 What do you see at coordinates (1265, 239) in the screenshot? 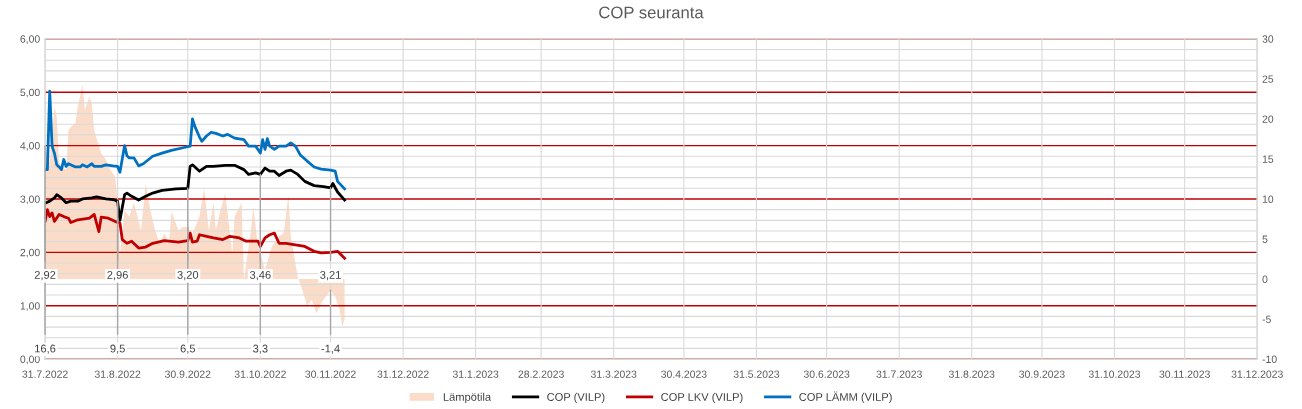
I see `y2-tick-label: 5` at bounding box center [1265, 239].